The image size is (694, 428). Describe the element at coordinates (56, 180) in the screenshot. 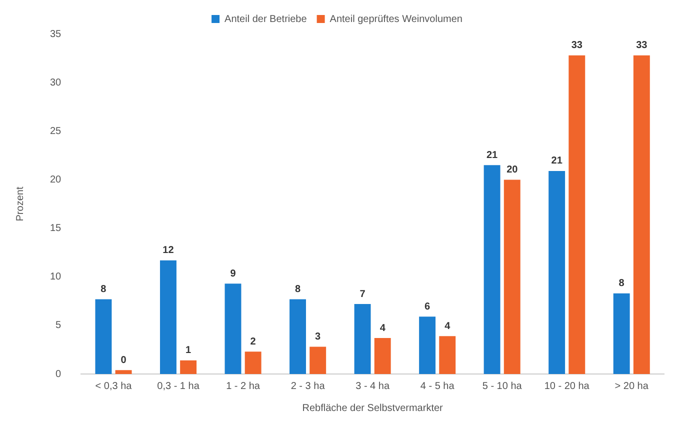

I see `y-tick-label: 20` at that location.